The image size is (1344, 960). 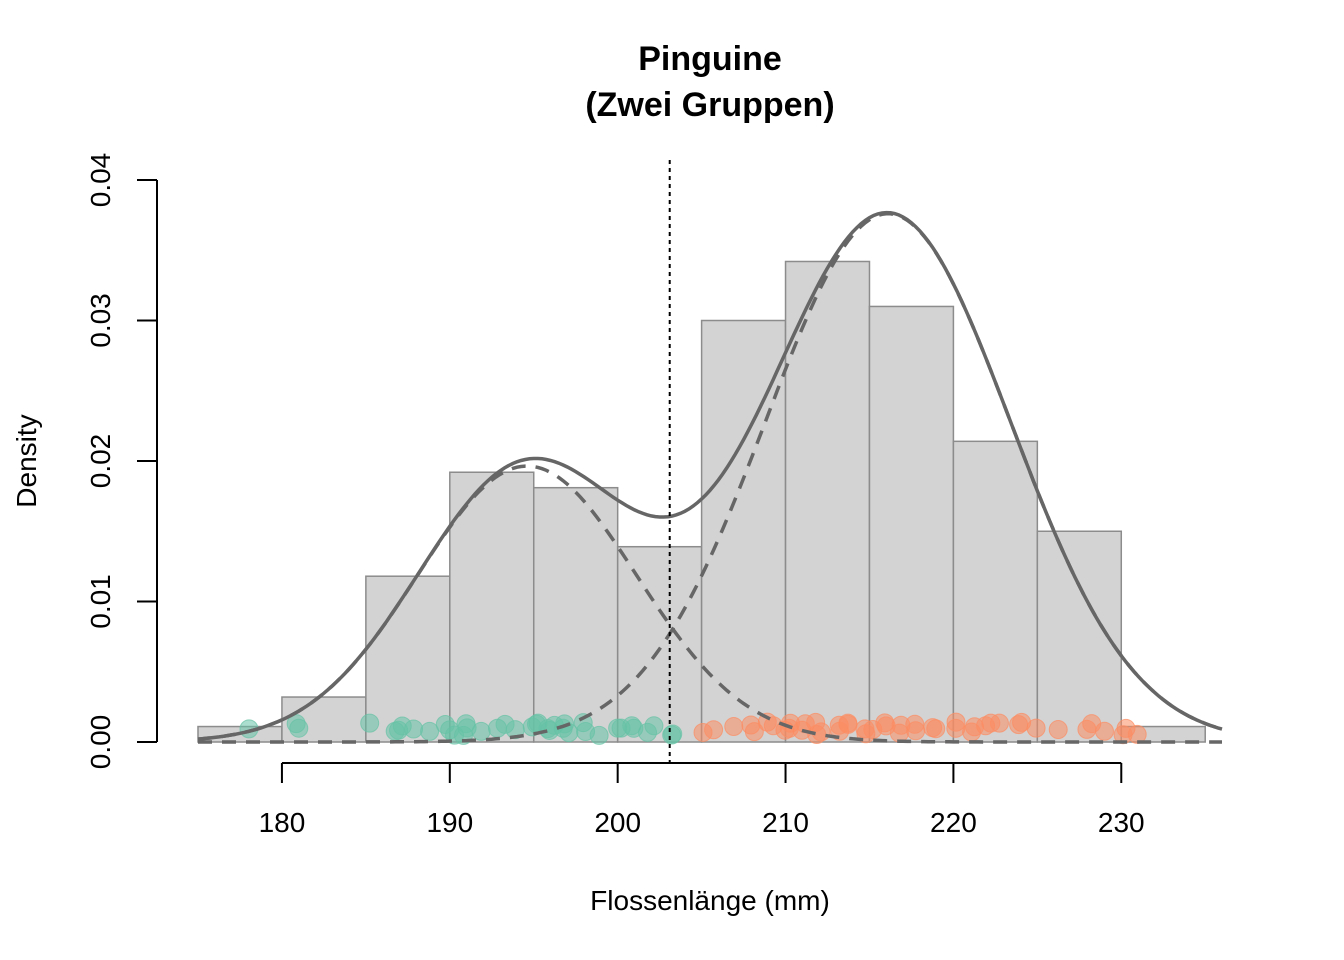 What do you see at coordinates (282, 822) in the screenshot?
I see `x-tick-label: 180` at bounding box center [282, 822].